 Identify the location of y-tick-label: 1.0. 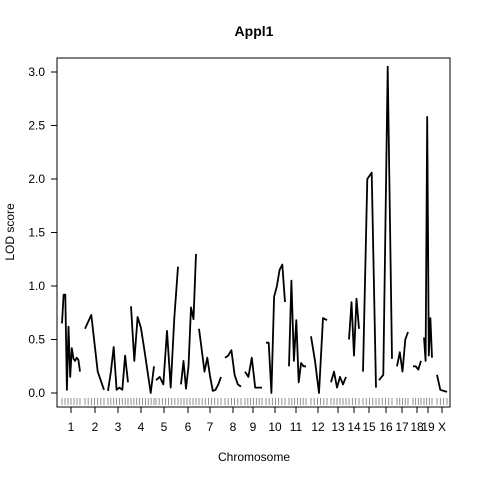
(36, 286).